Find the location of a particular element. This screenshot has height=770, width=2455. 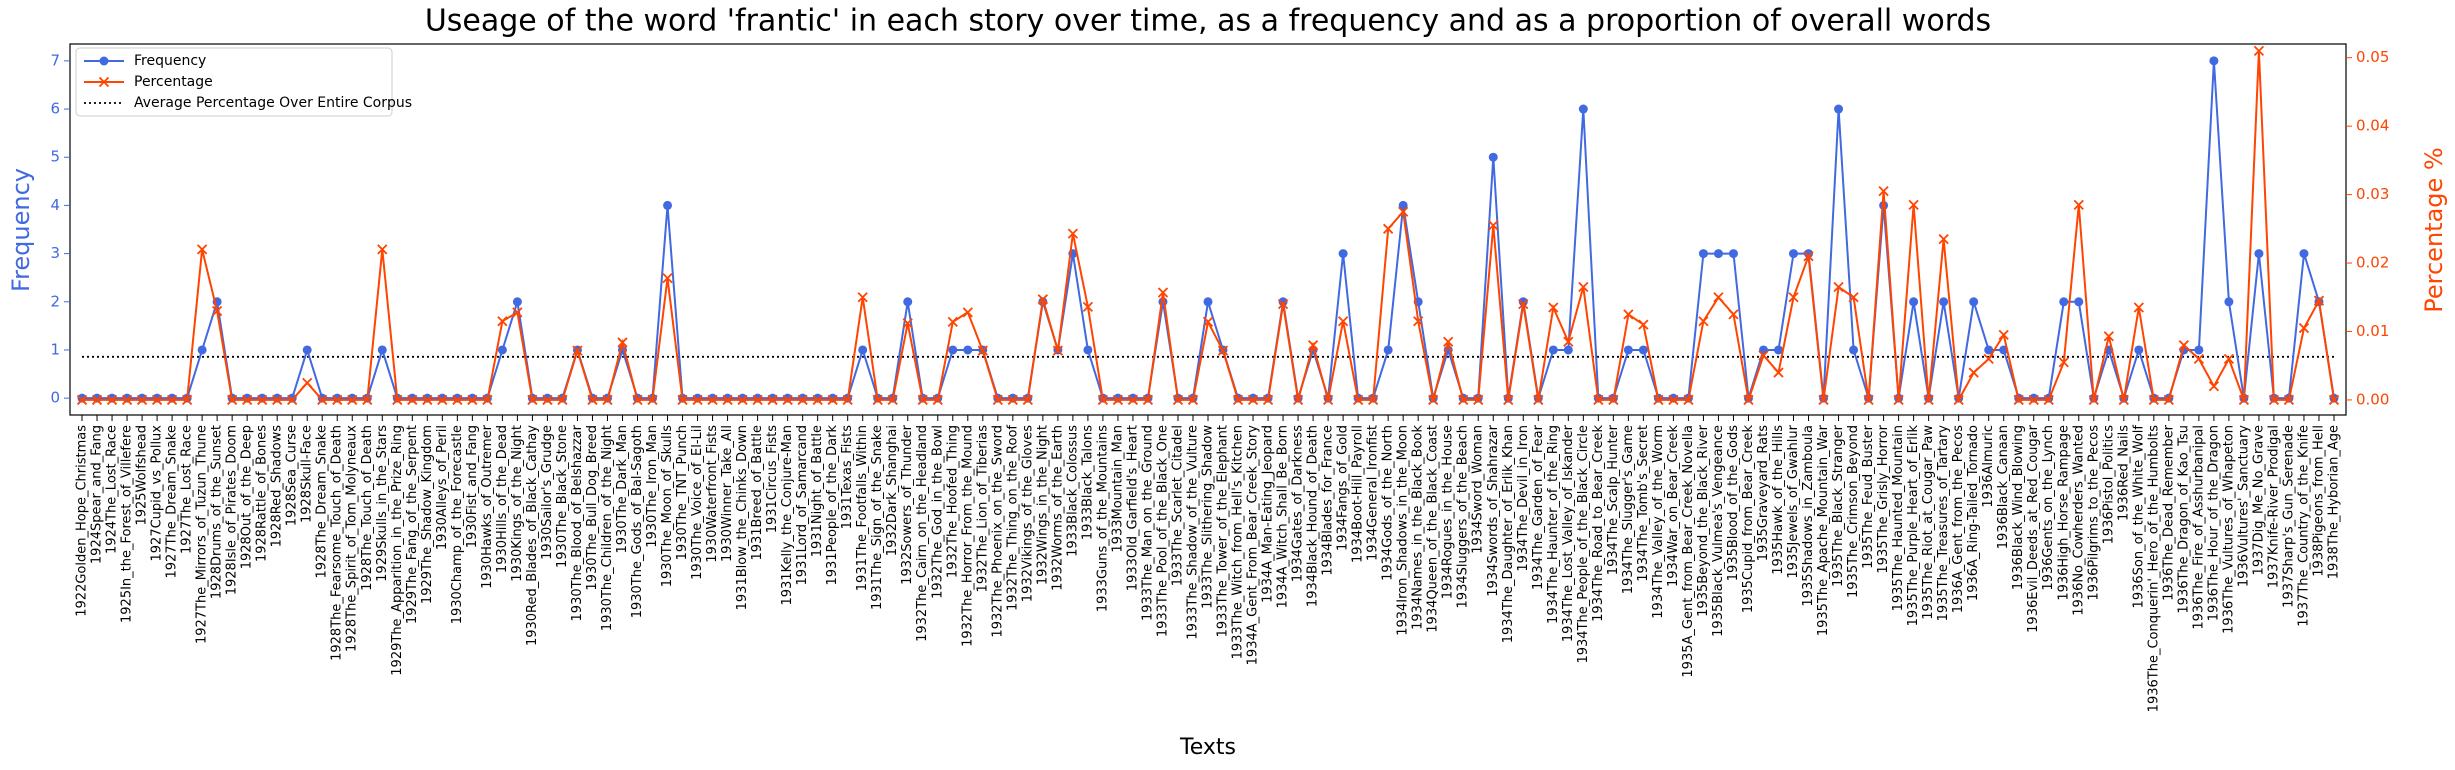

x-tick-label: 1935The_Grisly_Horror is located at coordinates (1883, 498).